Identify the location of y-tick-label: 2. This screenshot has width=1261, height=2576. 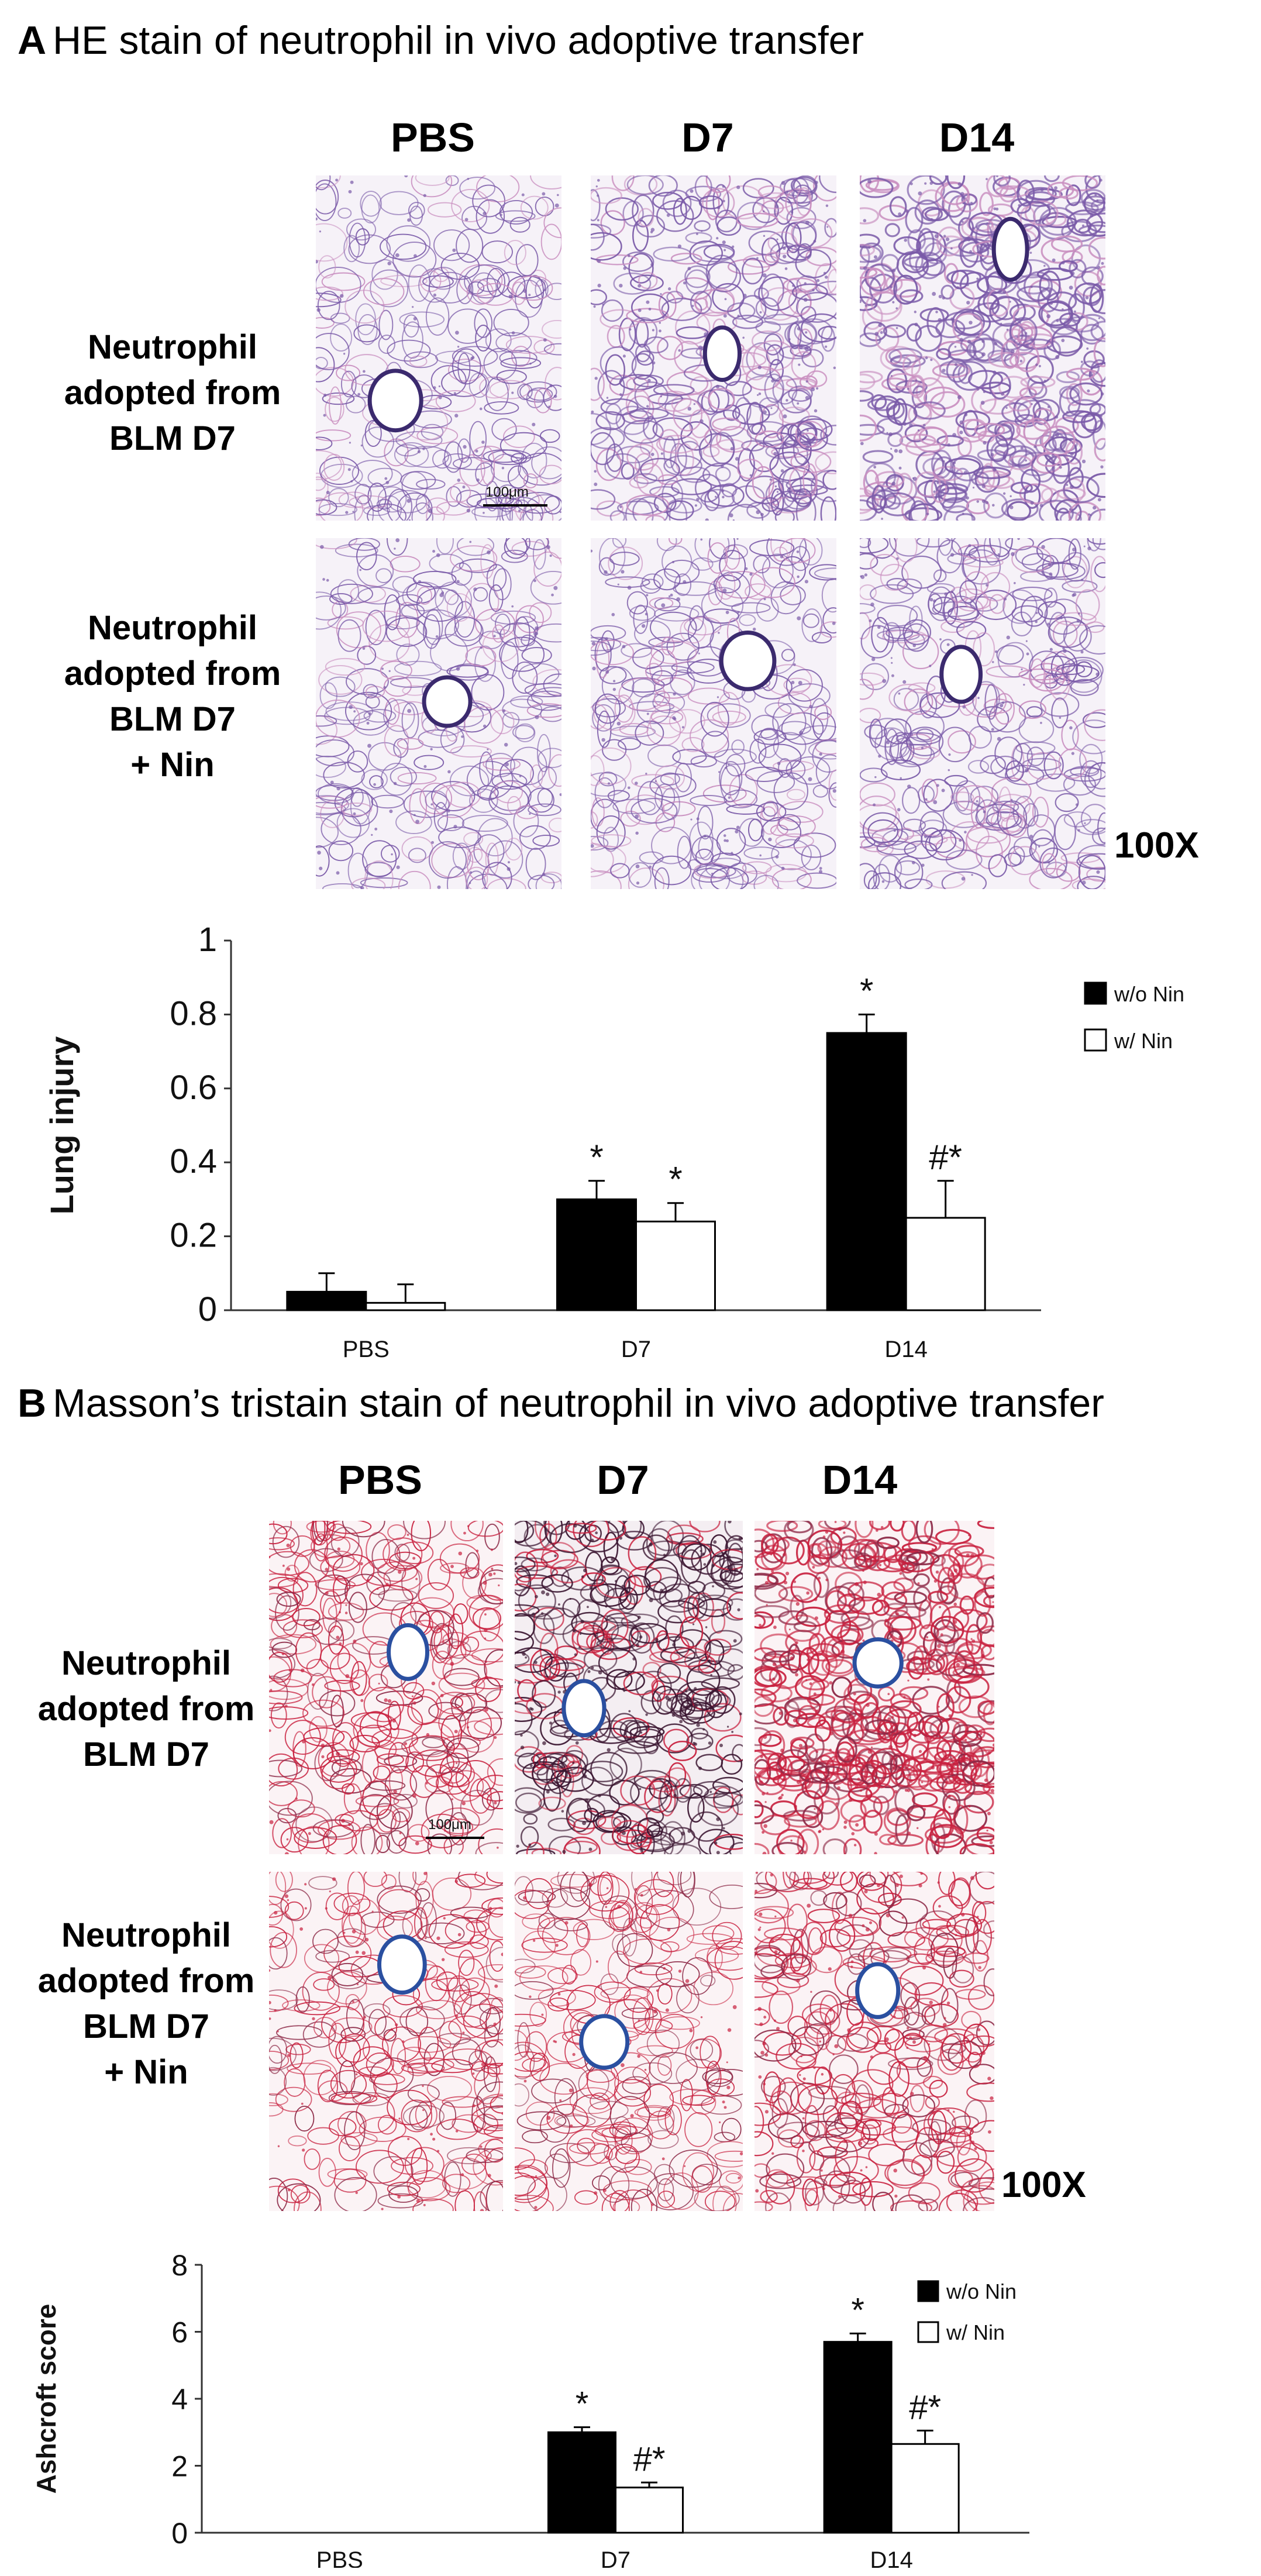
(179, 2466).